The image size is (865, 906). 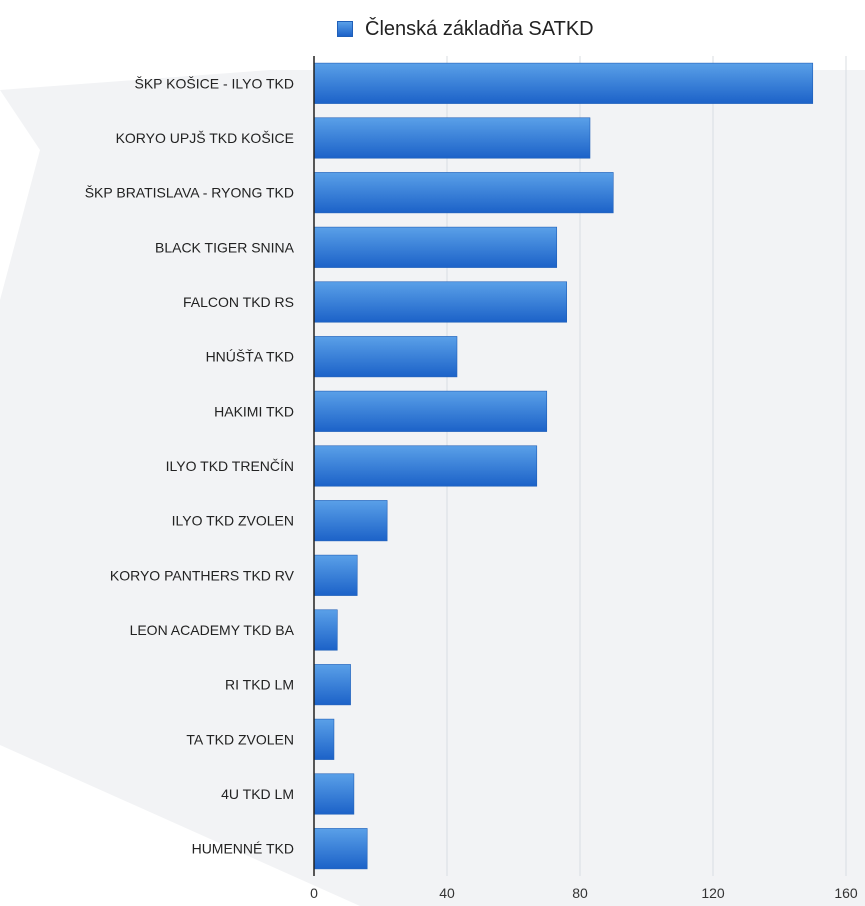 What do you see at coordinates (205, 138) in the screenshot?
I see `category-label: KORYO UPJŠ TKD KOŠICE` at bounding box center [205, 138].